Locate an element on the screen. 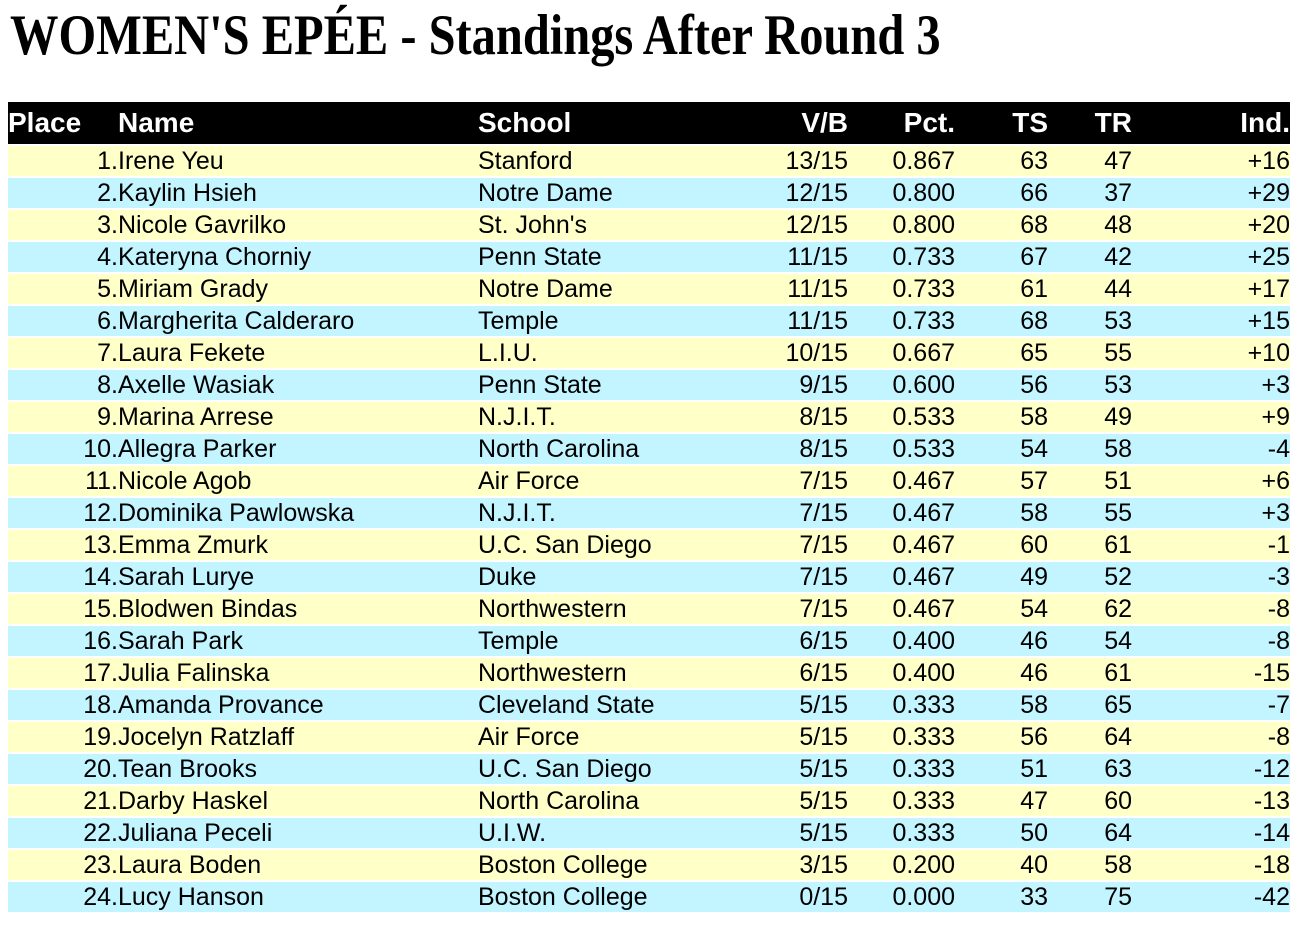 The width and height of the screenshot is (1306, 930). cell-ind: +16 is located at coordinates (1211, 161).